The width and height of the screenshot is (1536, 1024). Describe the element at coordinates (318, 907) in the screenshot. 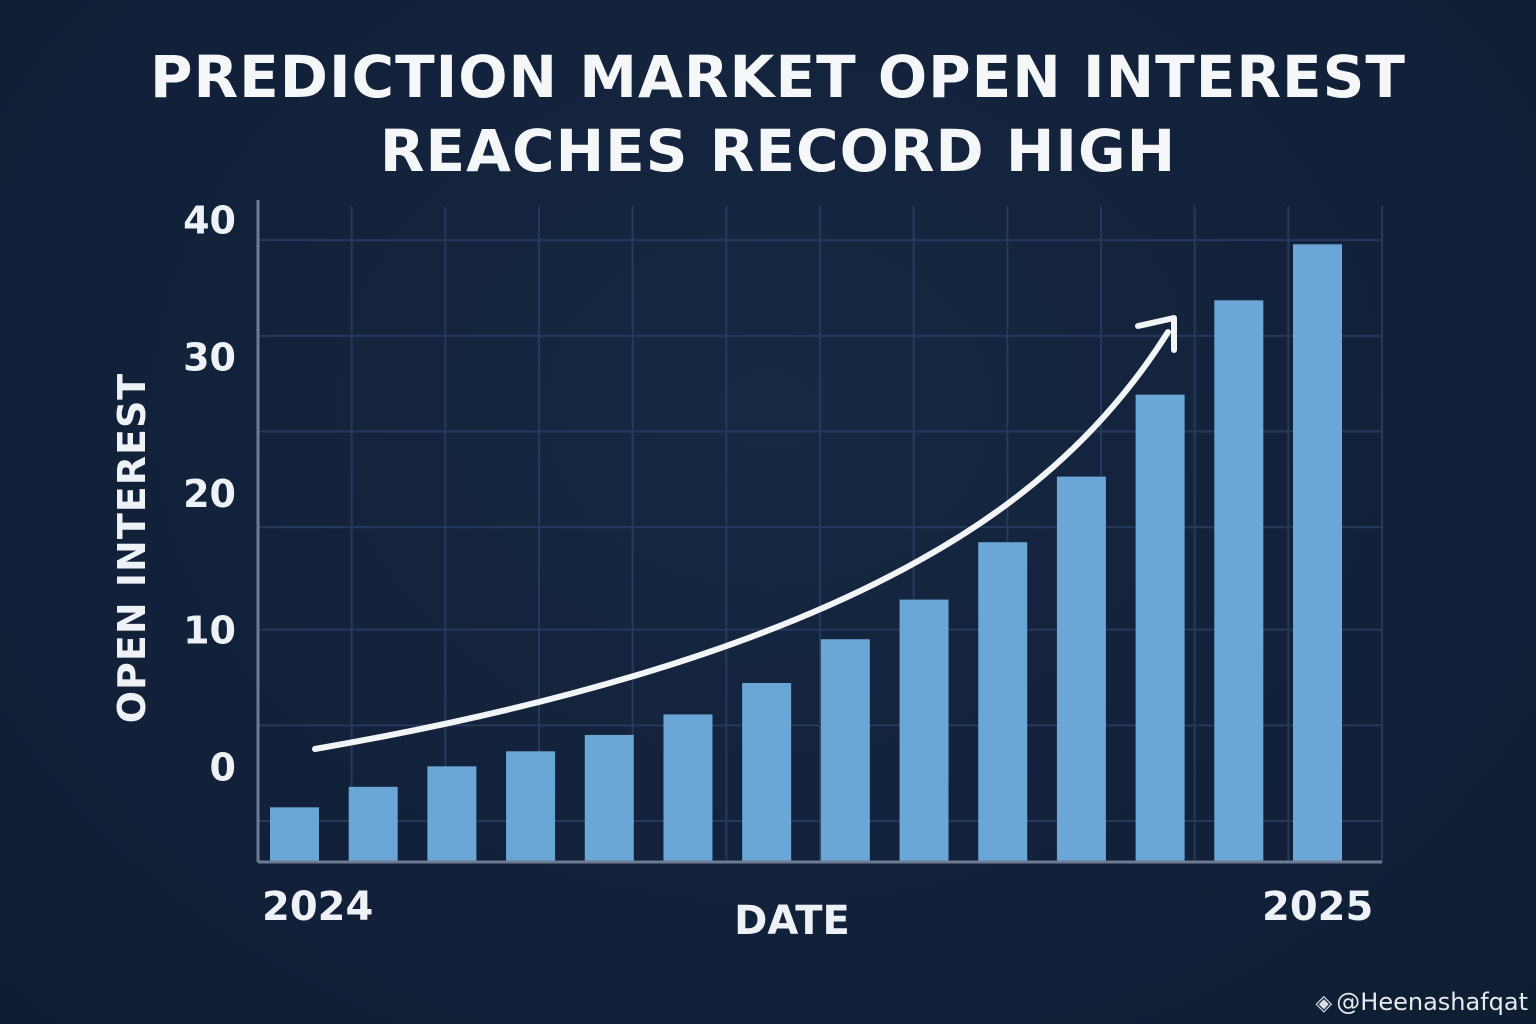

I see `x-tick-label-start: 2024` at that location.